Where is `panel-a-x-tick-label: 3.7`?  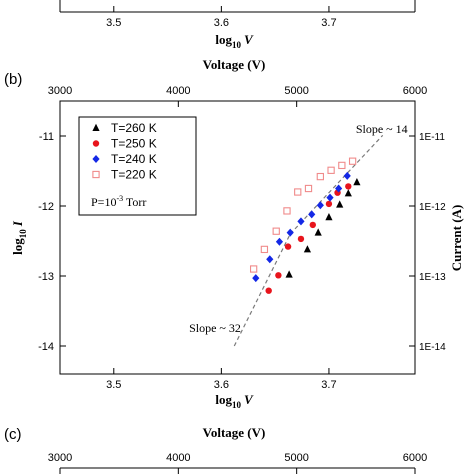
panel-a-x-tick-label: 3.7 is located at coordinates (328, 23).